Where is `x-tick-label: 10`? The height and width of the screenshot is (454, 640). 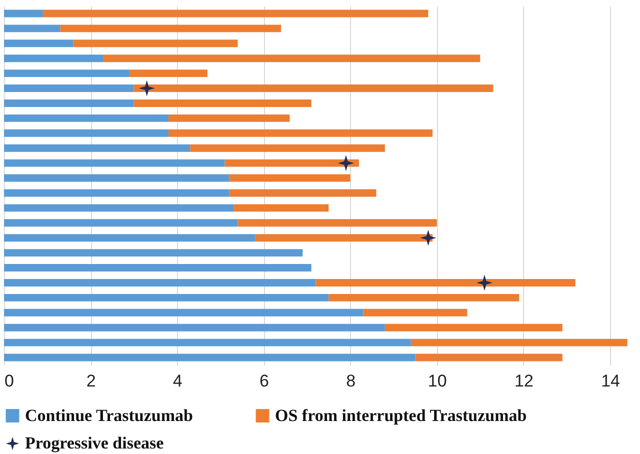 x-tick-label: 10 is located at coordinates (437, 381).